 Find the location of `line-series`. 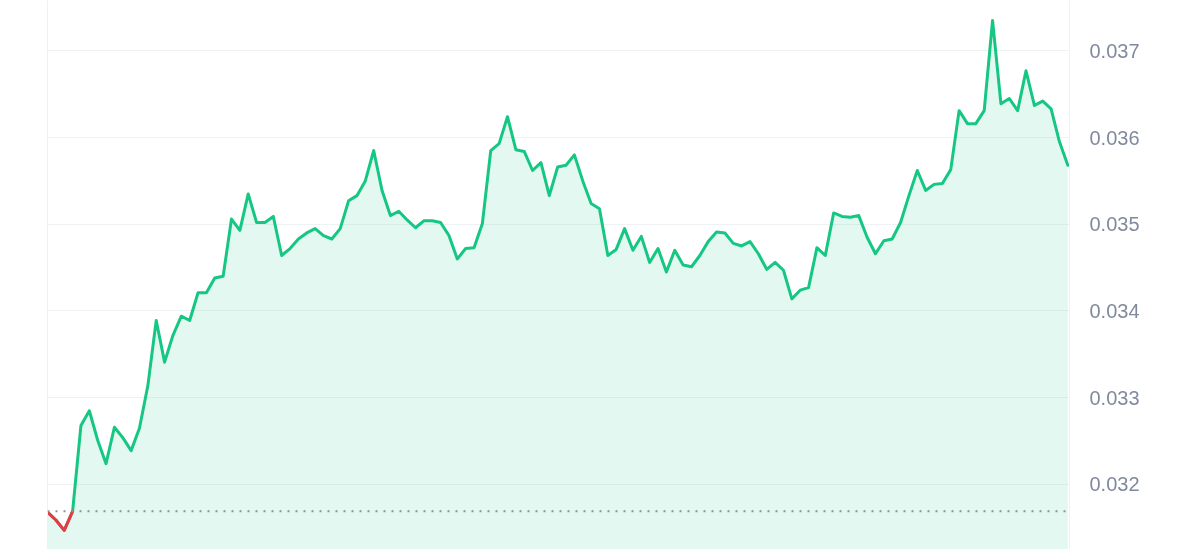

line-series is located at coordinates (61, 520).